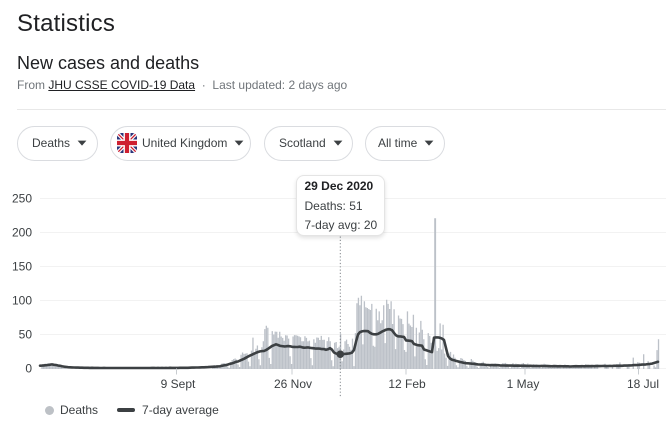 The width and height of the screenshot is (666, 425). What do you see at coordinates (178, 384) in the screenshot?
I see `svg-text: 9 Sept` at bounding box center [178, 384].